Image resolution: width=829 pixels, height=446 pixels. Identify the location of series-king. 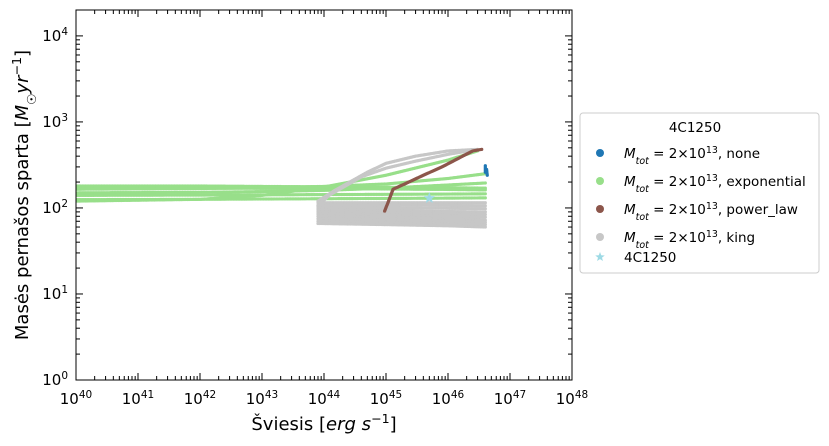
(401, 188).